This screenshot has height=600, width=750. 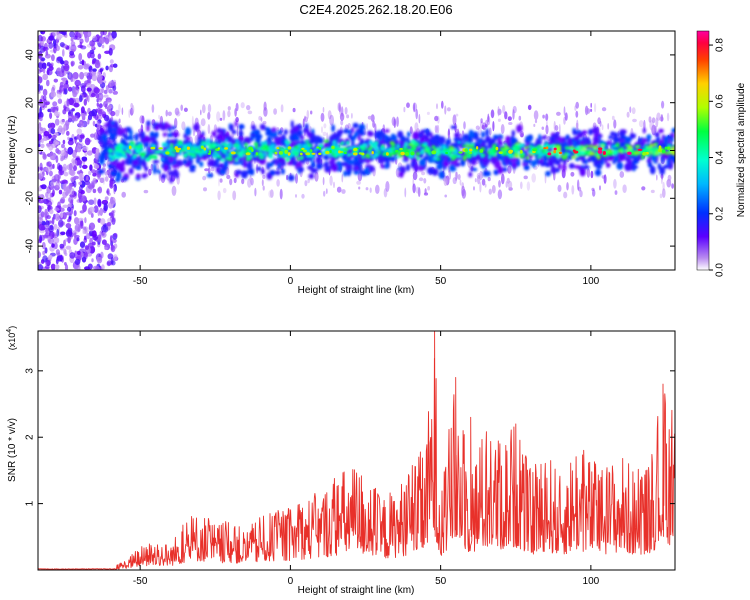 I want to click on y-tick-label: 40, so click(x=30, y=55).